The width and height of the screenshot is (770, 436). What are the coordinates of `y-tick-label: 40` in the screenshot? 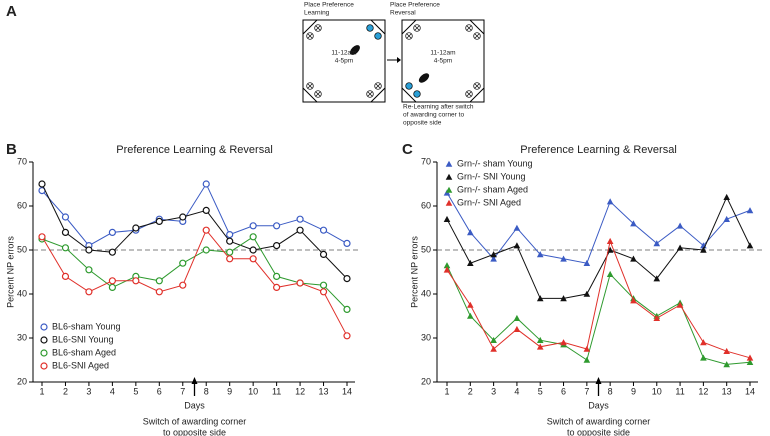 It's located at (426, 293).